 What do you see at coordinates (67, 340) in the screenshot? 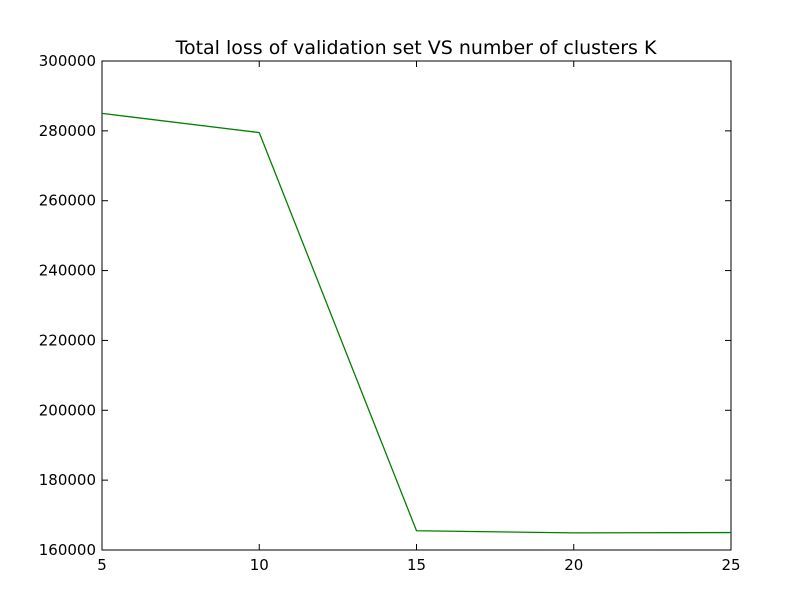
I see `y-tick-label: 220000` at bounding box center [67, 340].